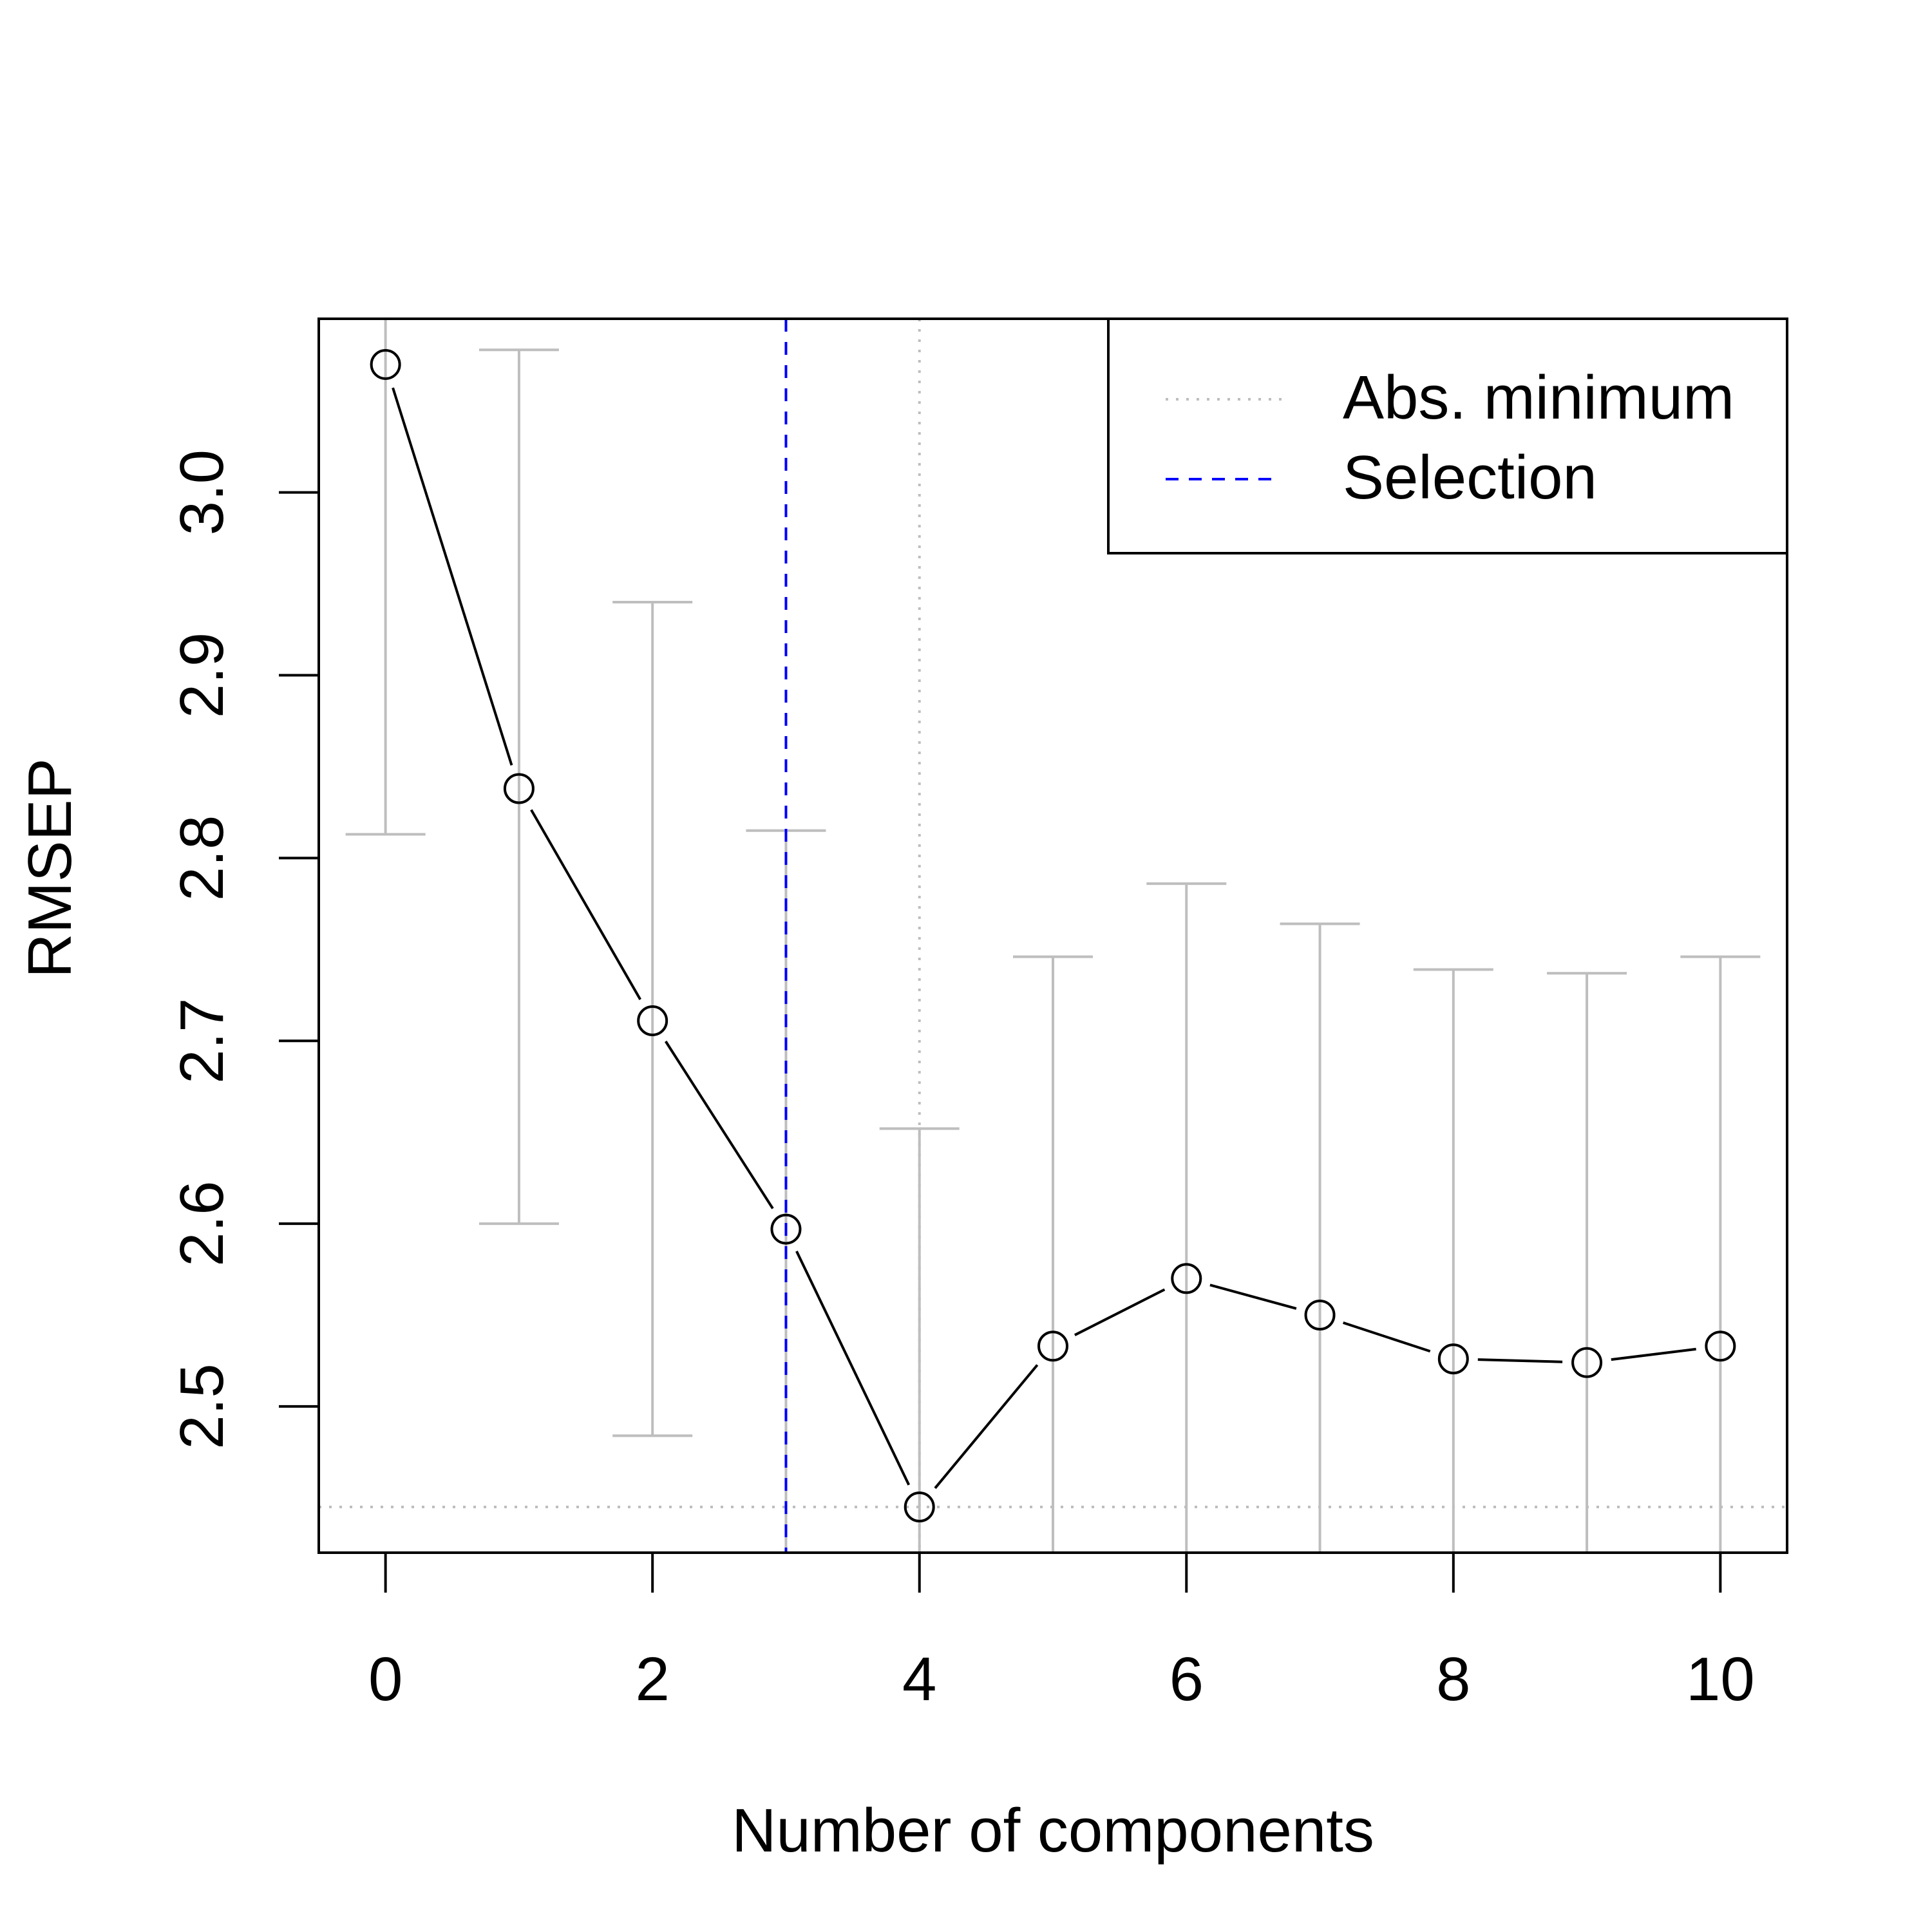 The height and width of the screenshot is (1932, 1932). What do you see at coordinates (201, 1040) in the screenshot?
I see `y-tick-label: 2.7` at bounding box center [201, 1040].